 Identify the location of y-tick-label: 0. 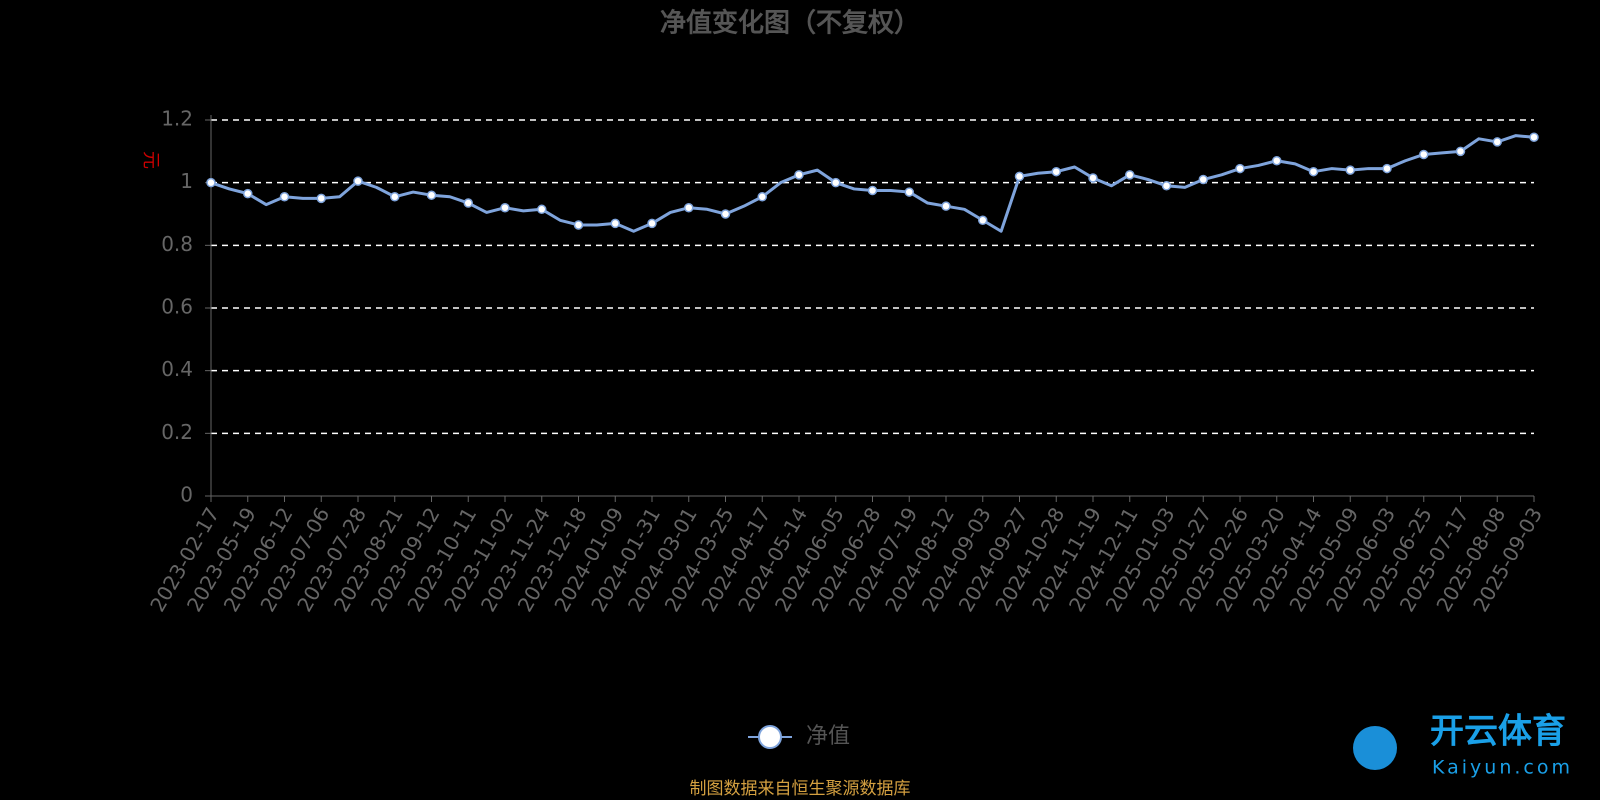
(186, 495).